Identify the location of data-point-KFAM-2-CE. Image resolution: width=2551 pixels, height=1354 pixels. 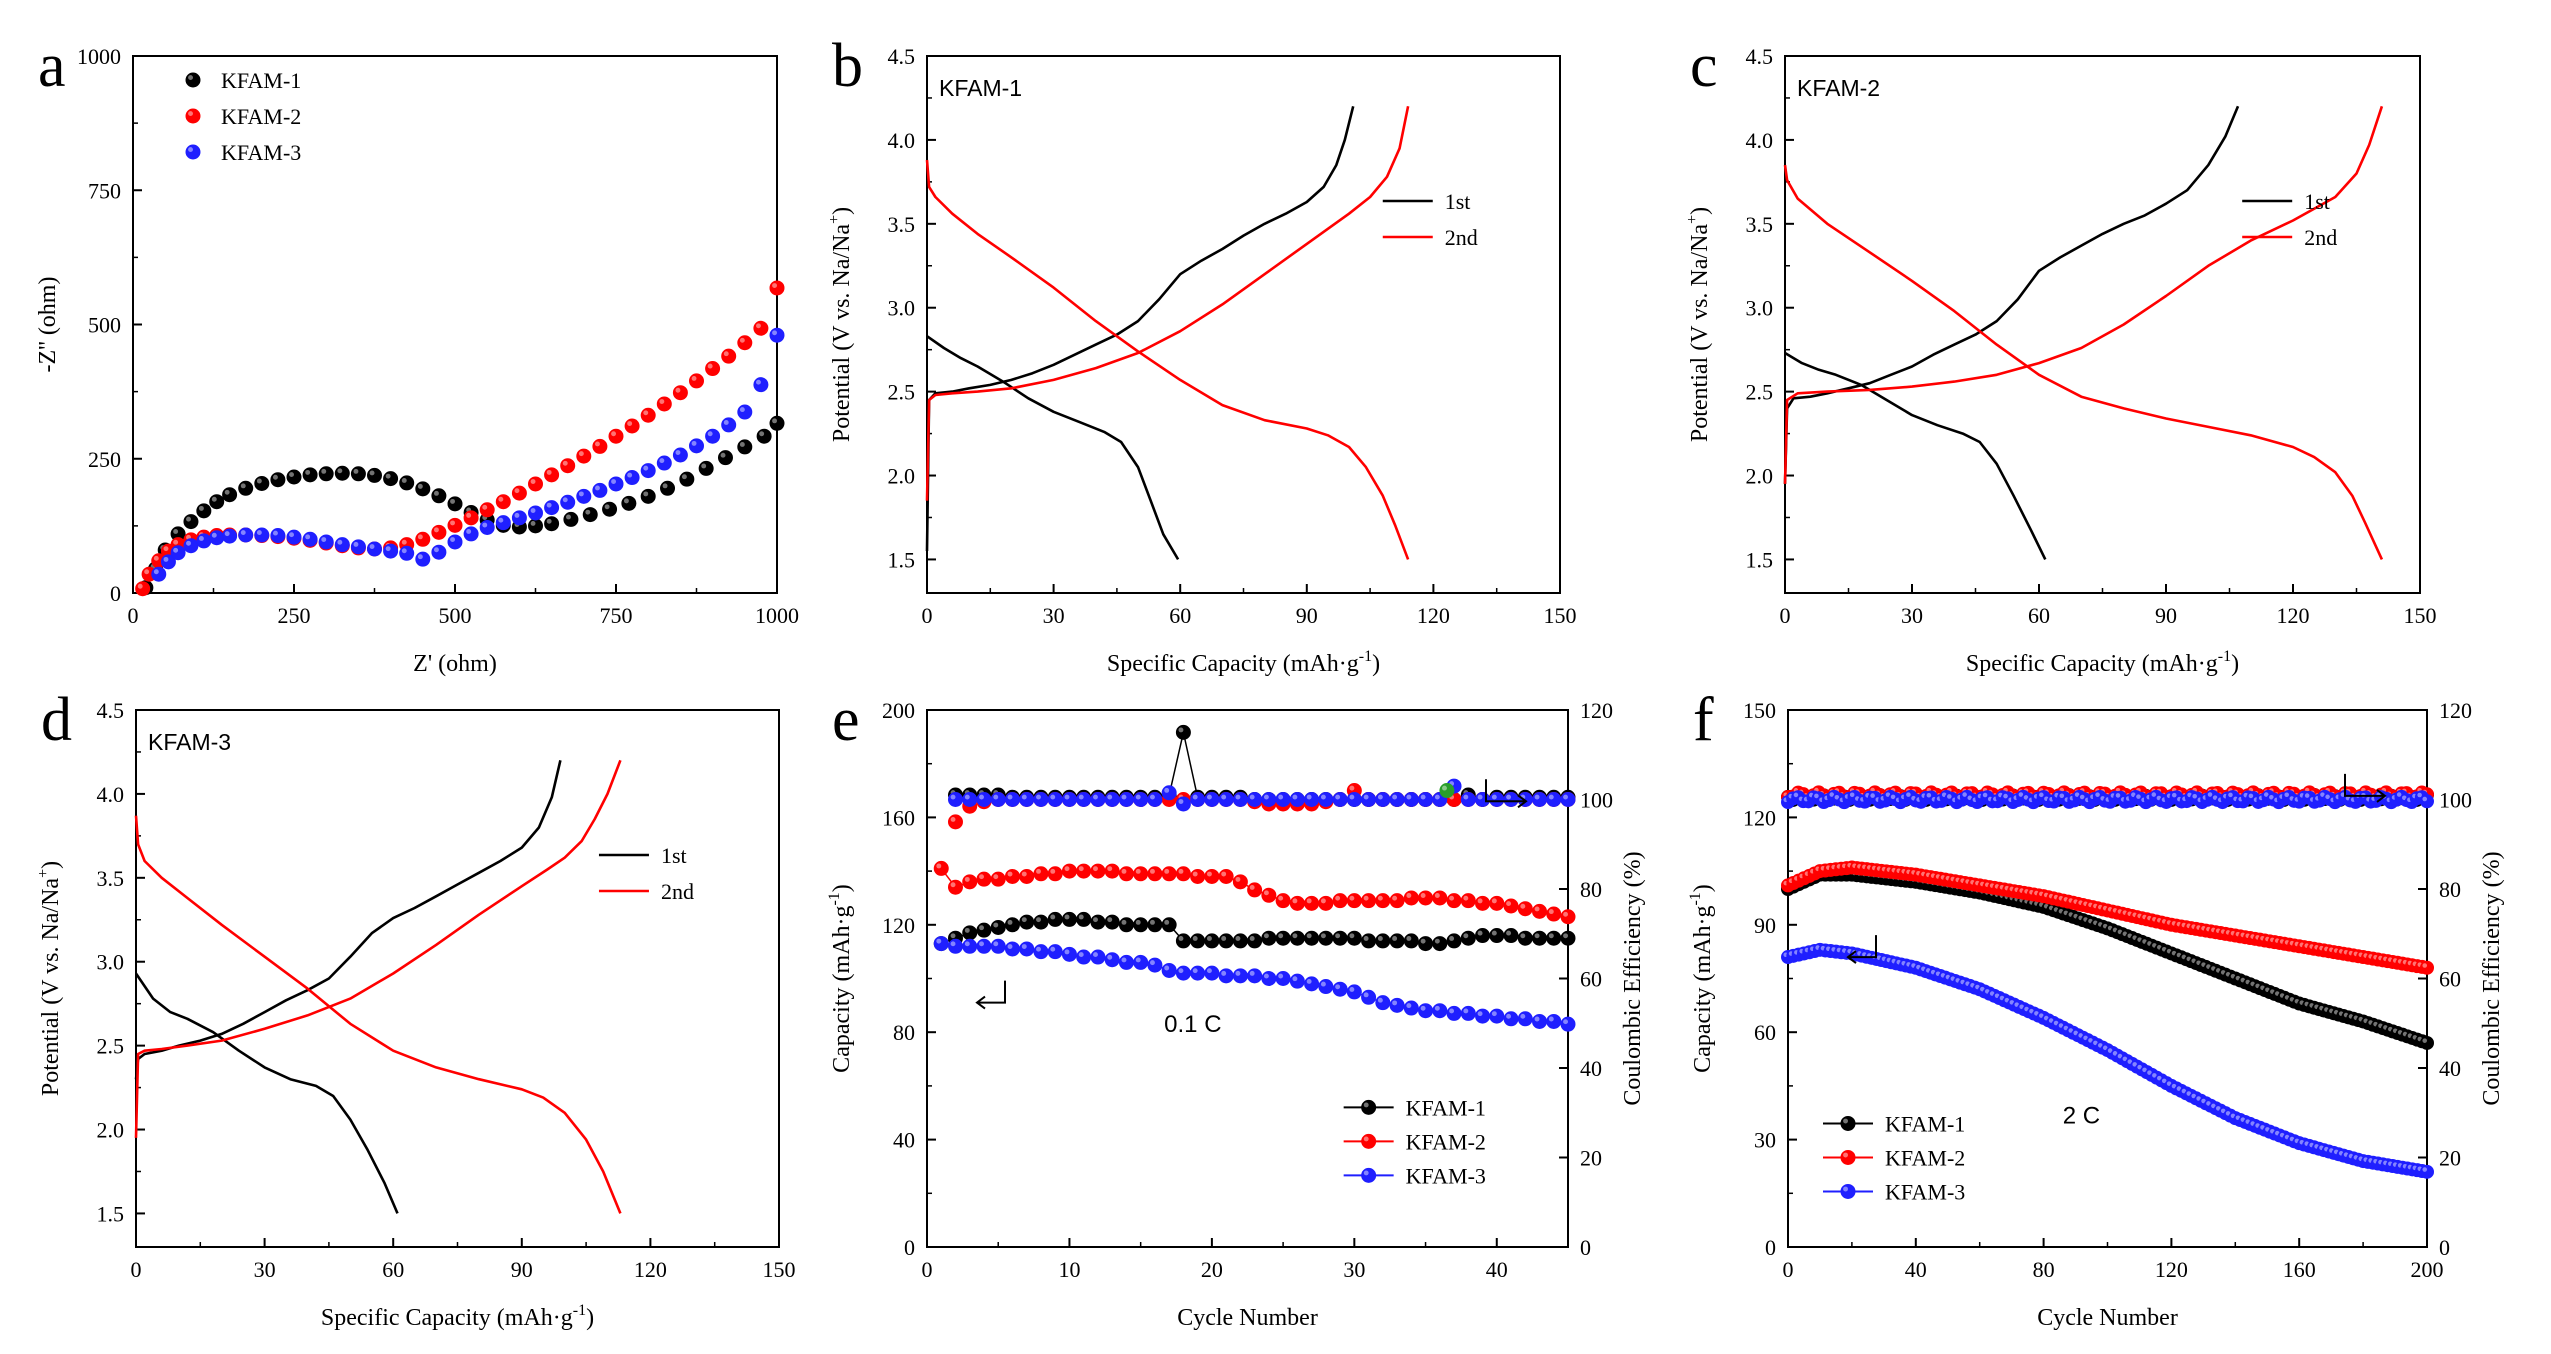
(955, 822).